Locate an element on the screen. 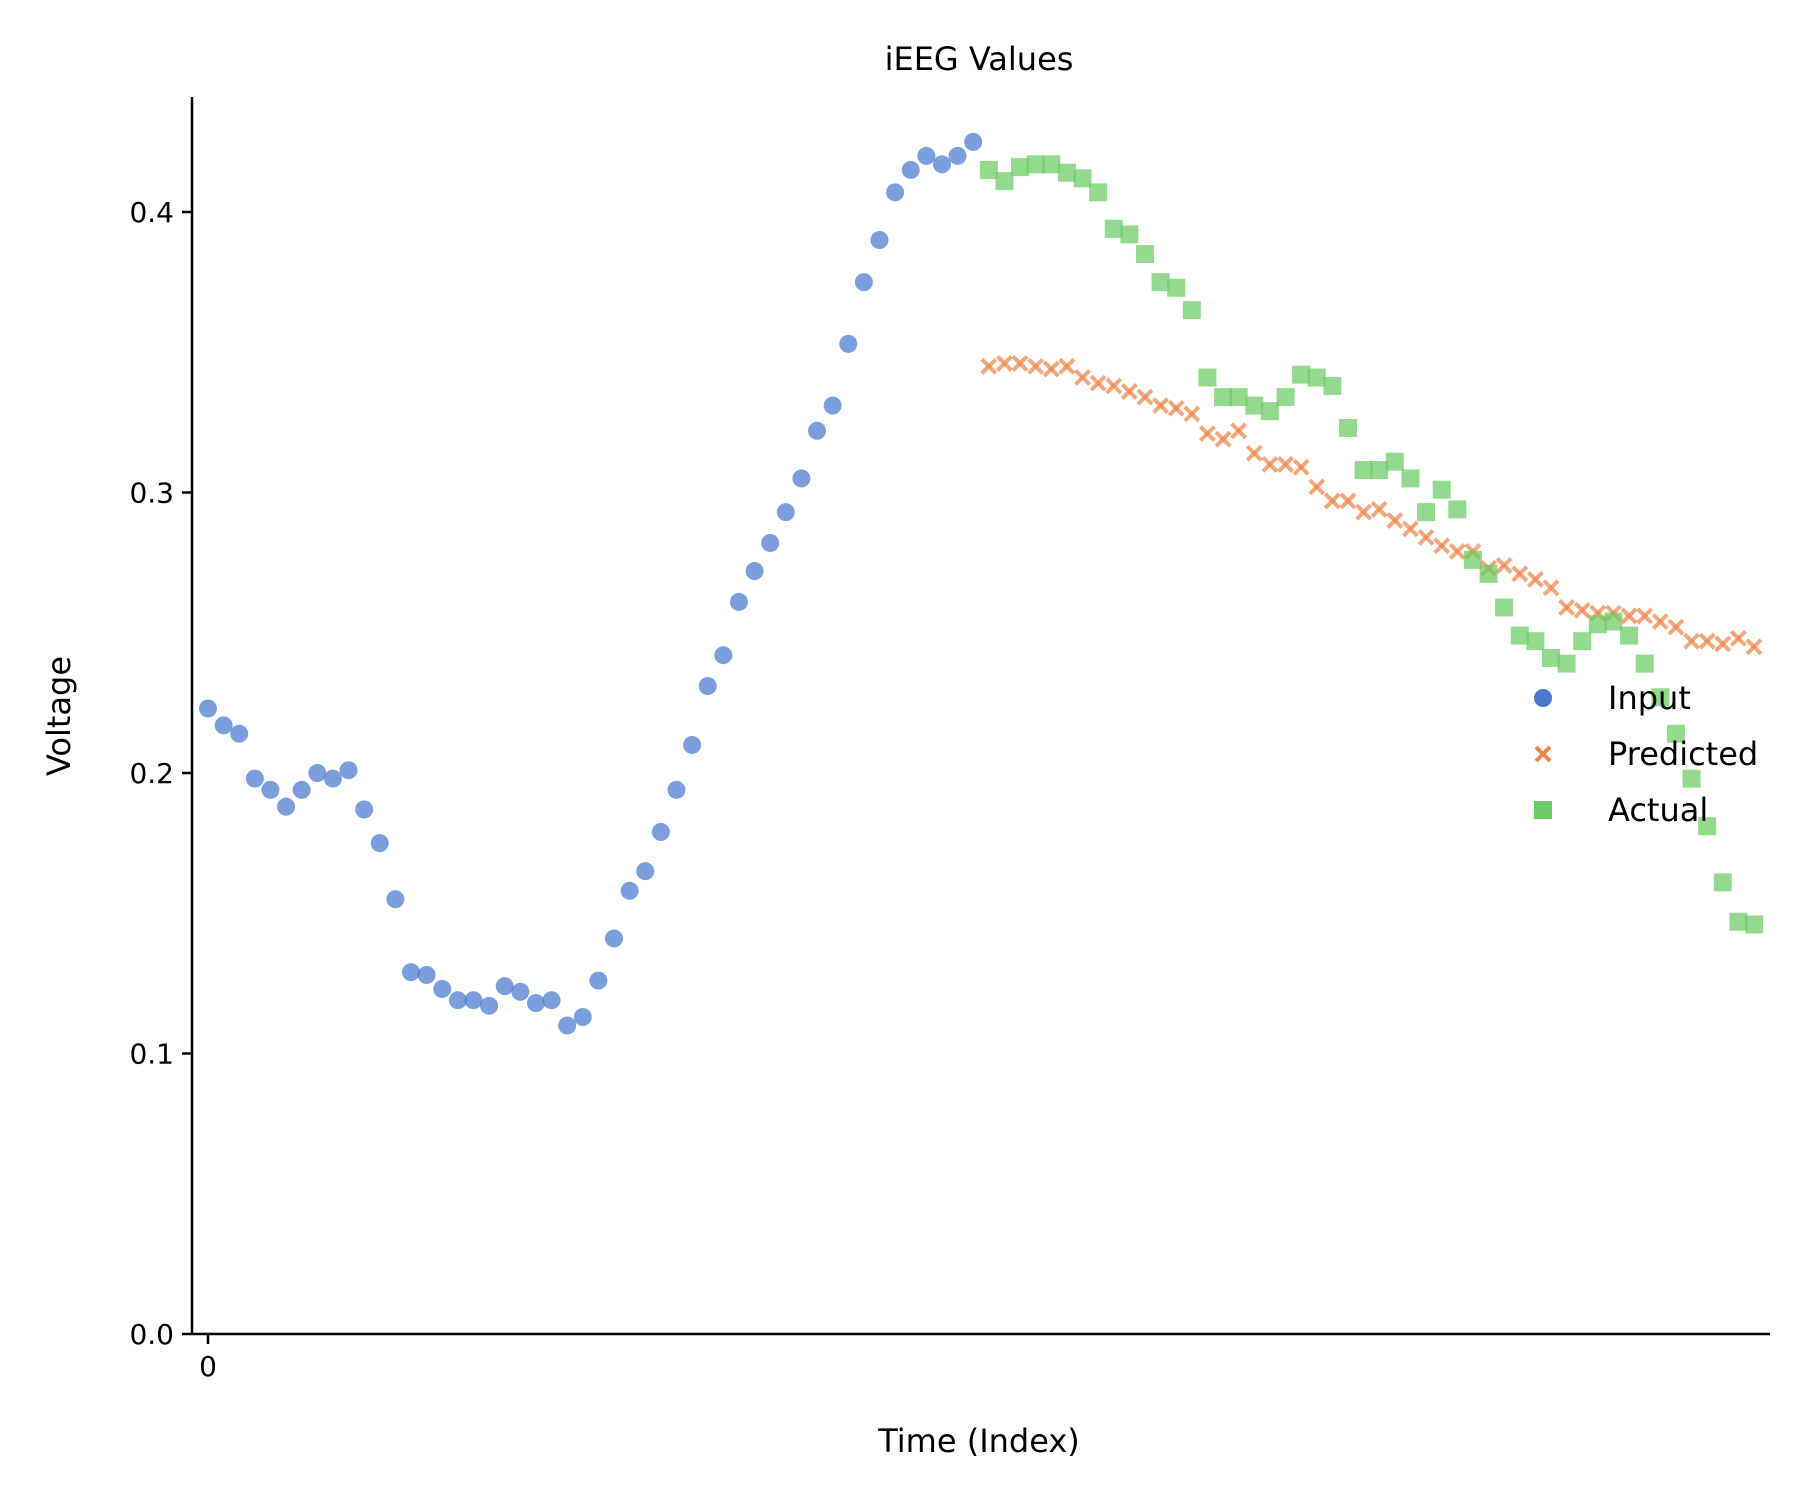 This screenshot has width=1804, height=1500. y-tick-label: 0.2 is located at coordinates (151, 773).